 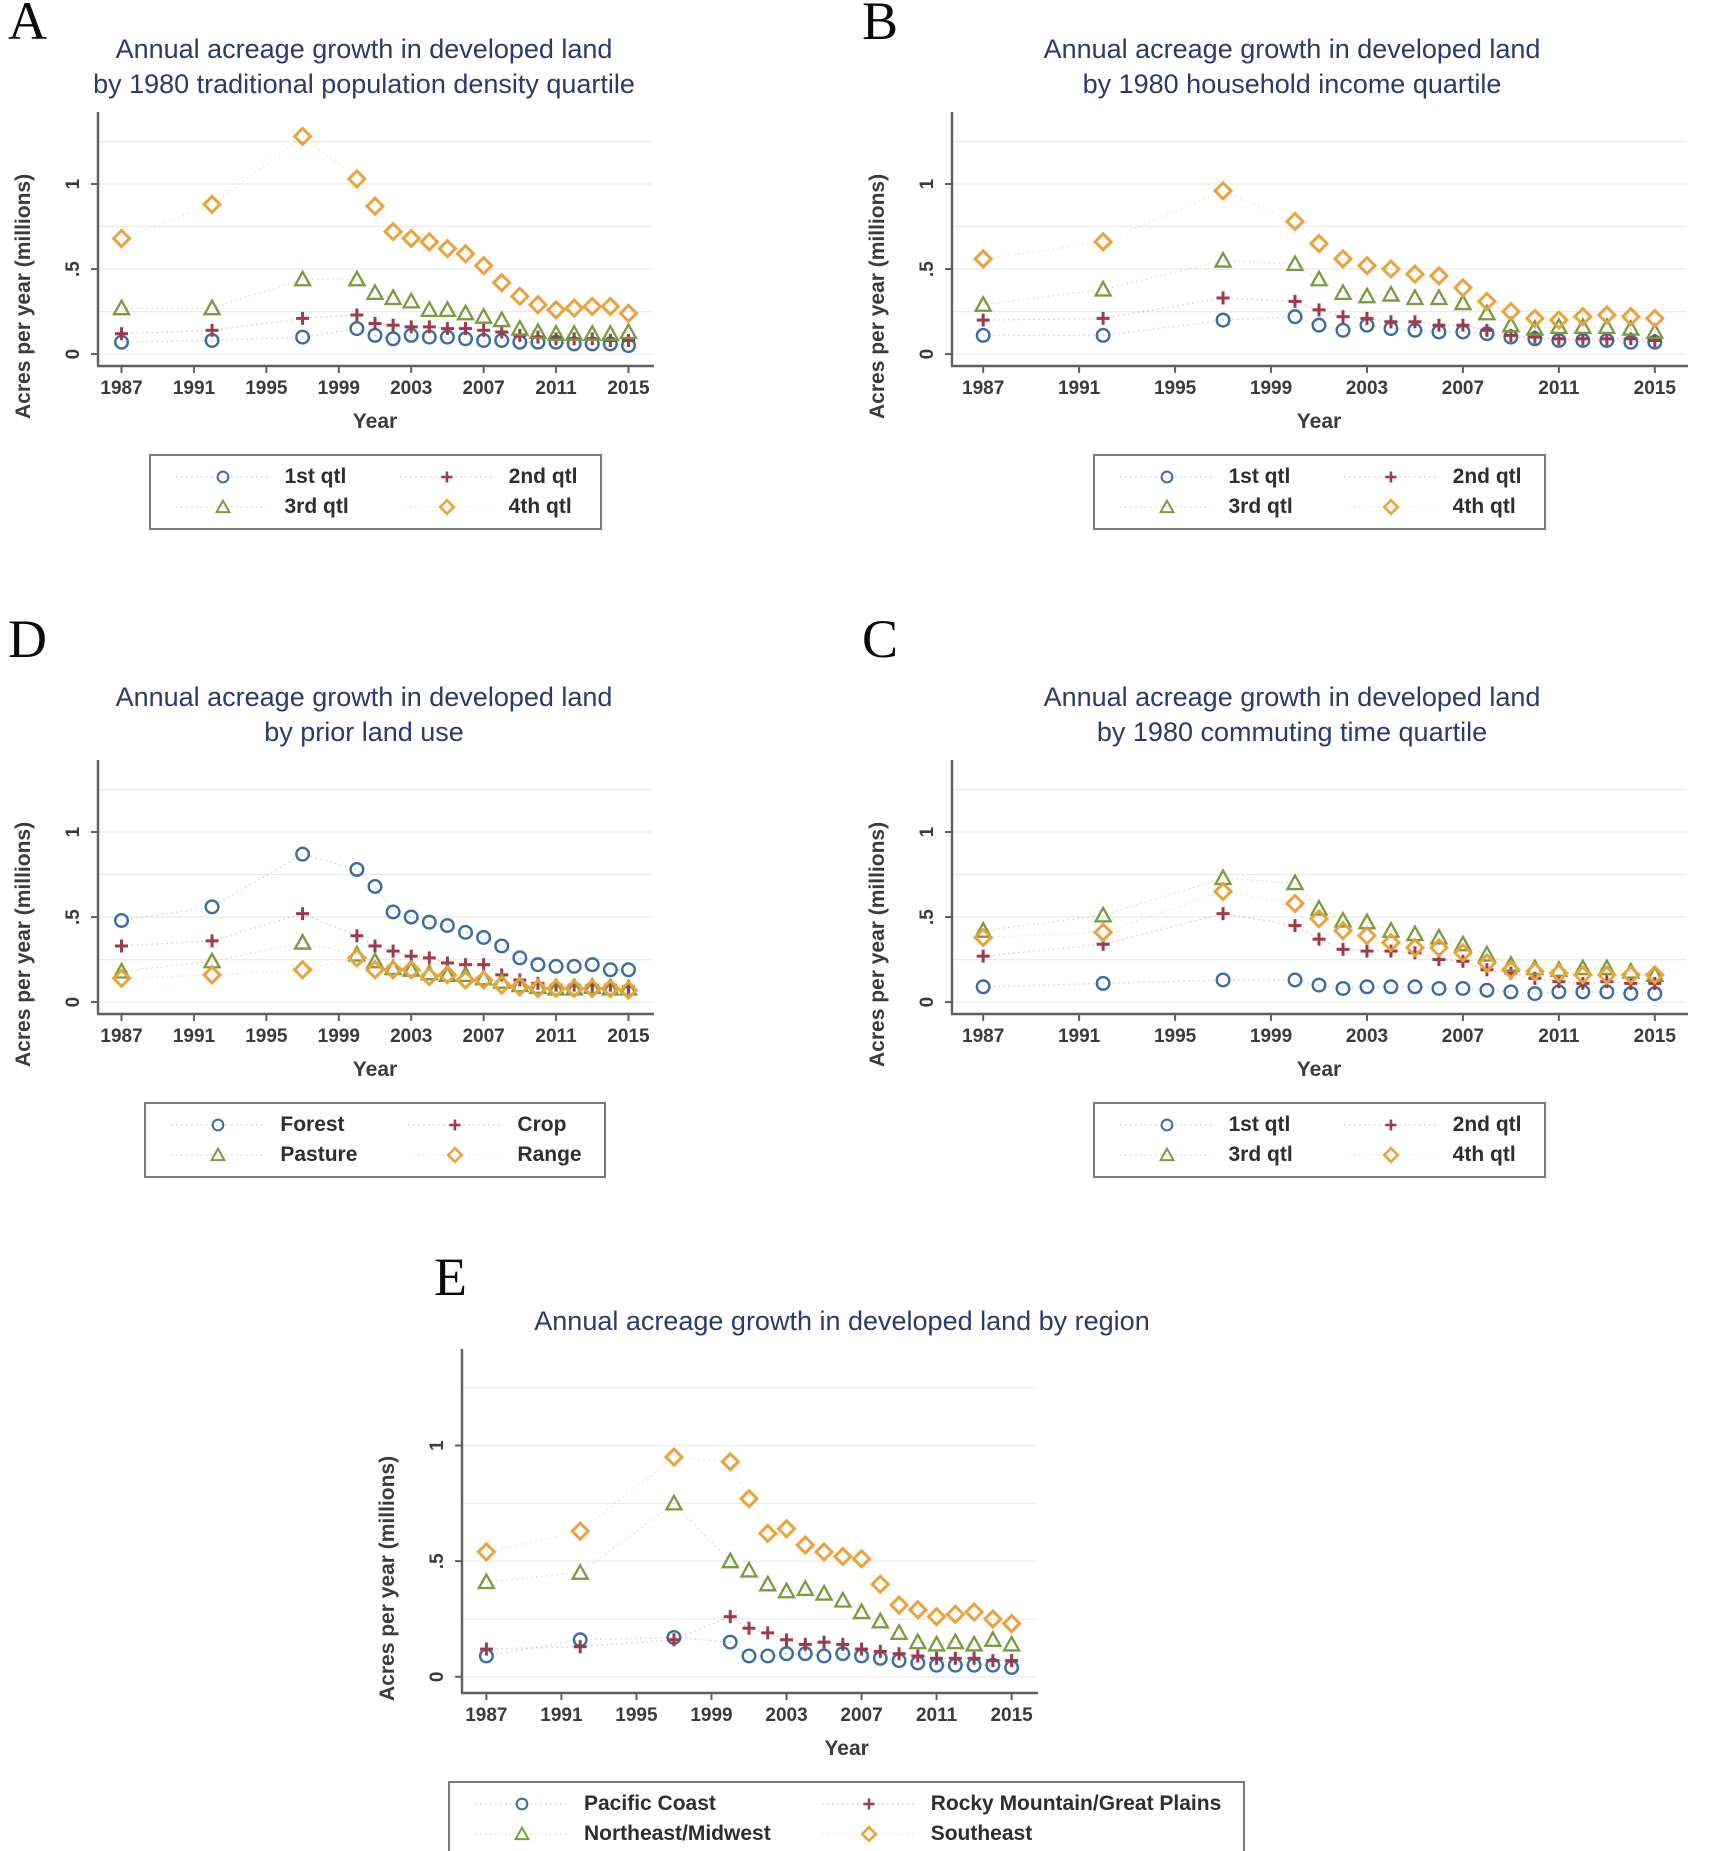 What do you see at coordinates (27, 639) in the screenshot?
I see `panel-d-letter: D` at bounding box center [27, 639].